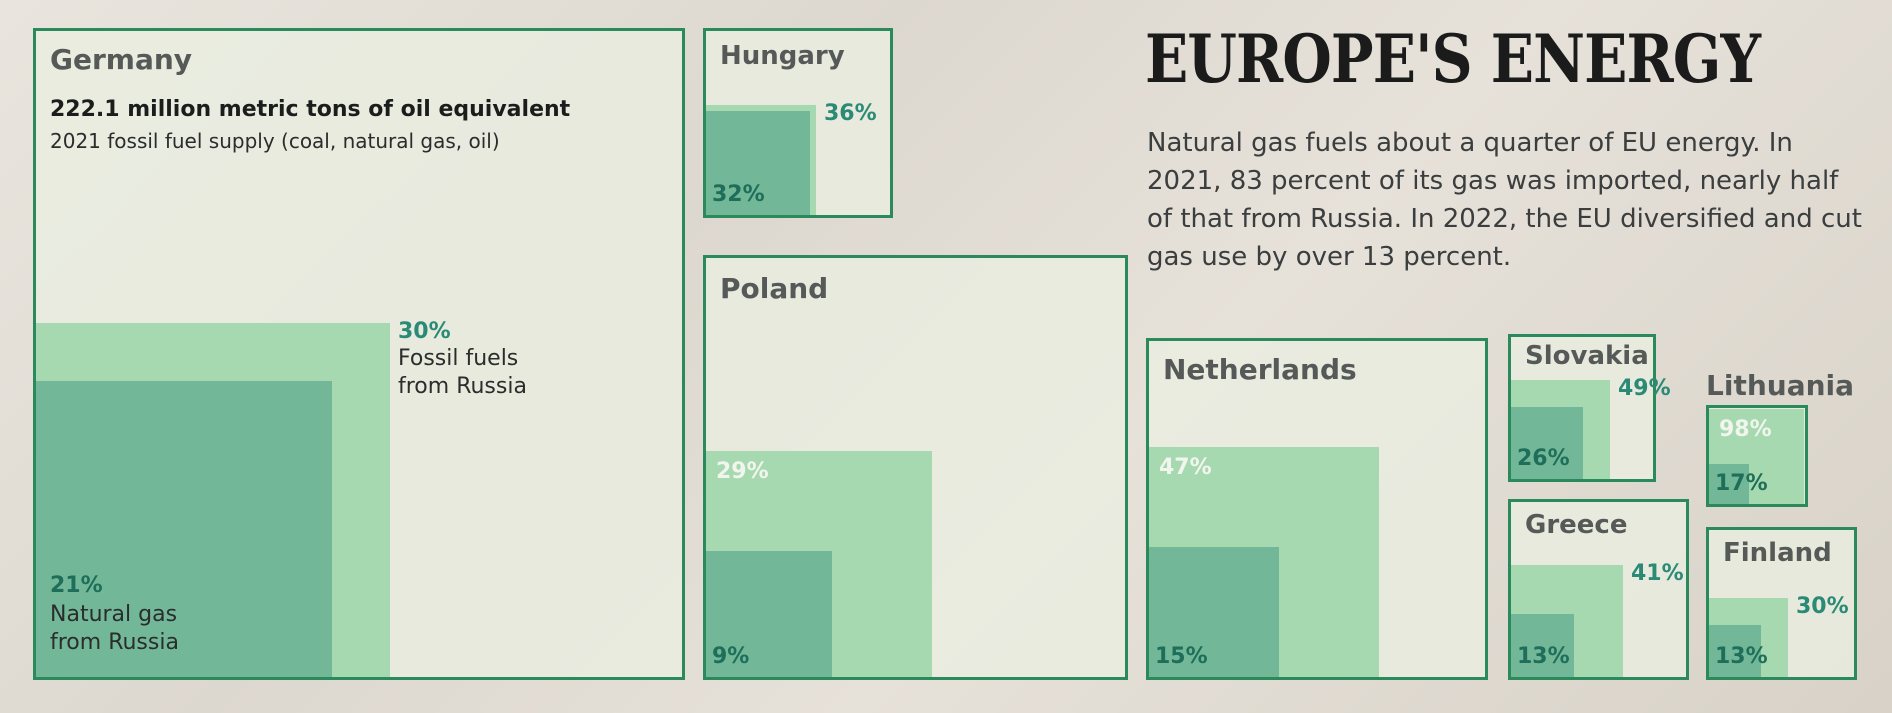  Describe the element at coordinates (76, 585) in the screenshot. I see `pct-gas-germany: 21%` at that location.